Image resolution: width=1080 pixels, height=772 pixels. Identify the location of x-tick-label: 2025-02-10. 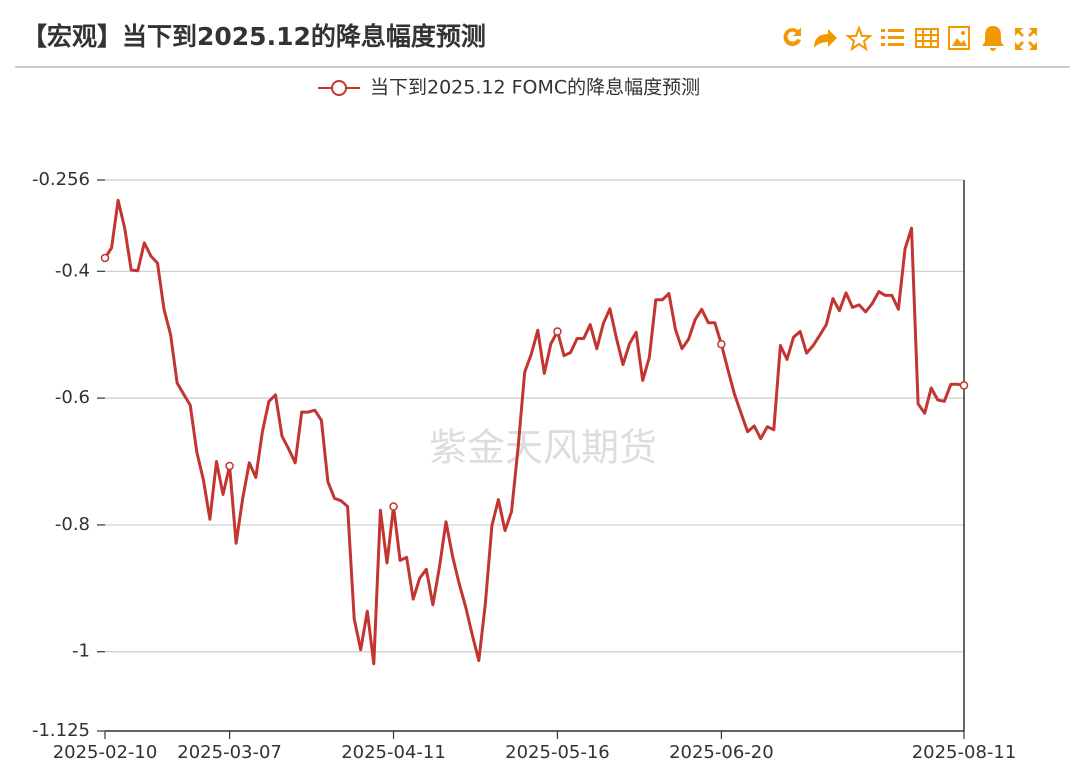
(105, 752).